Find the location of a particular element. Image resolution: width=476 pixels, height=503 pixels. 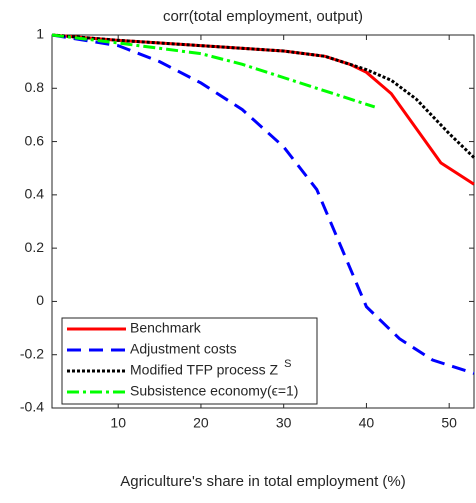

y-tick-label: 0.6 is located at coordinates (35, 140).